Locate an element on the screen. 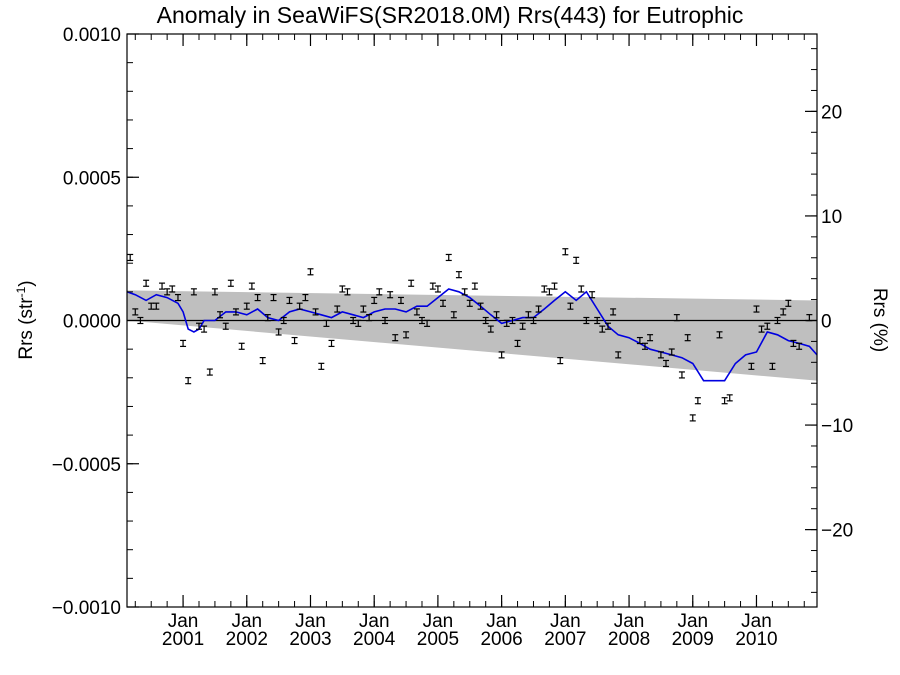 This screenshot has width=900, height=675. y-tick-label: 0.0010 is located at coordinates (92, 35).